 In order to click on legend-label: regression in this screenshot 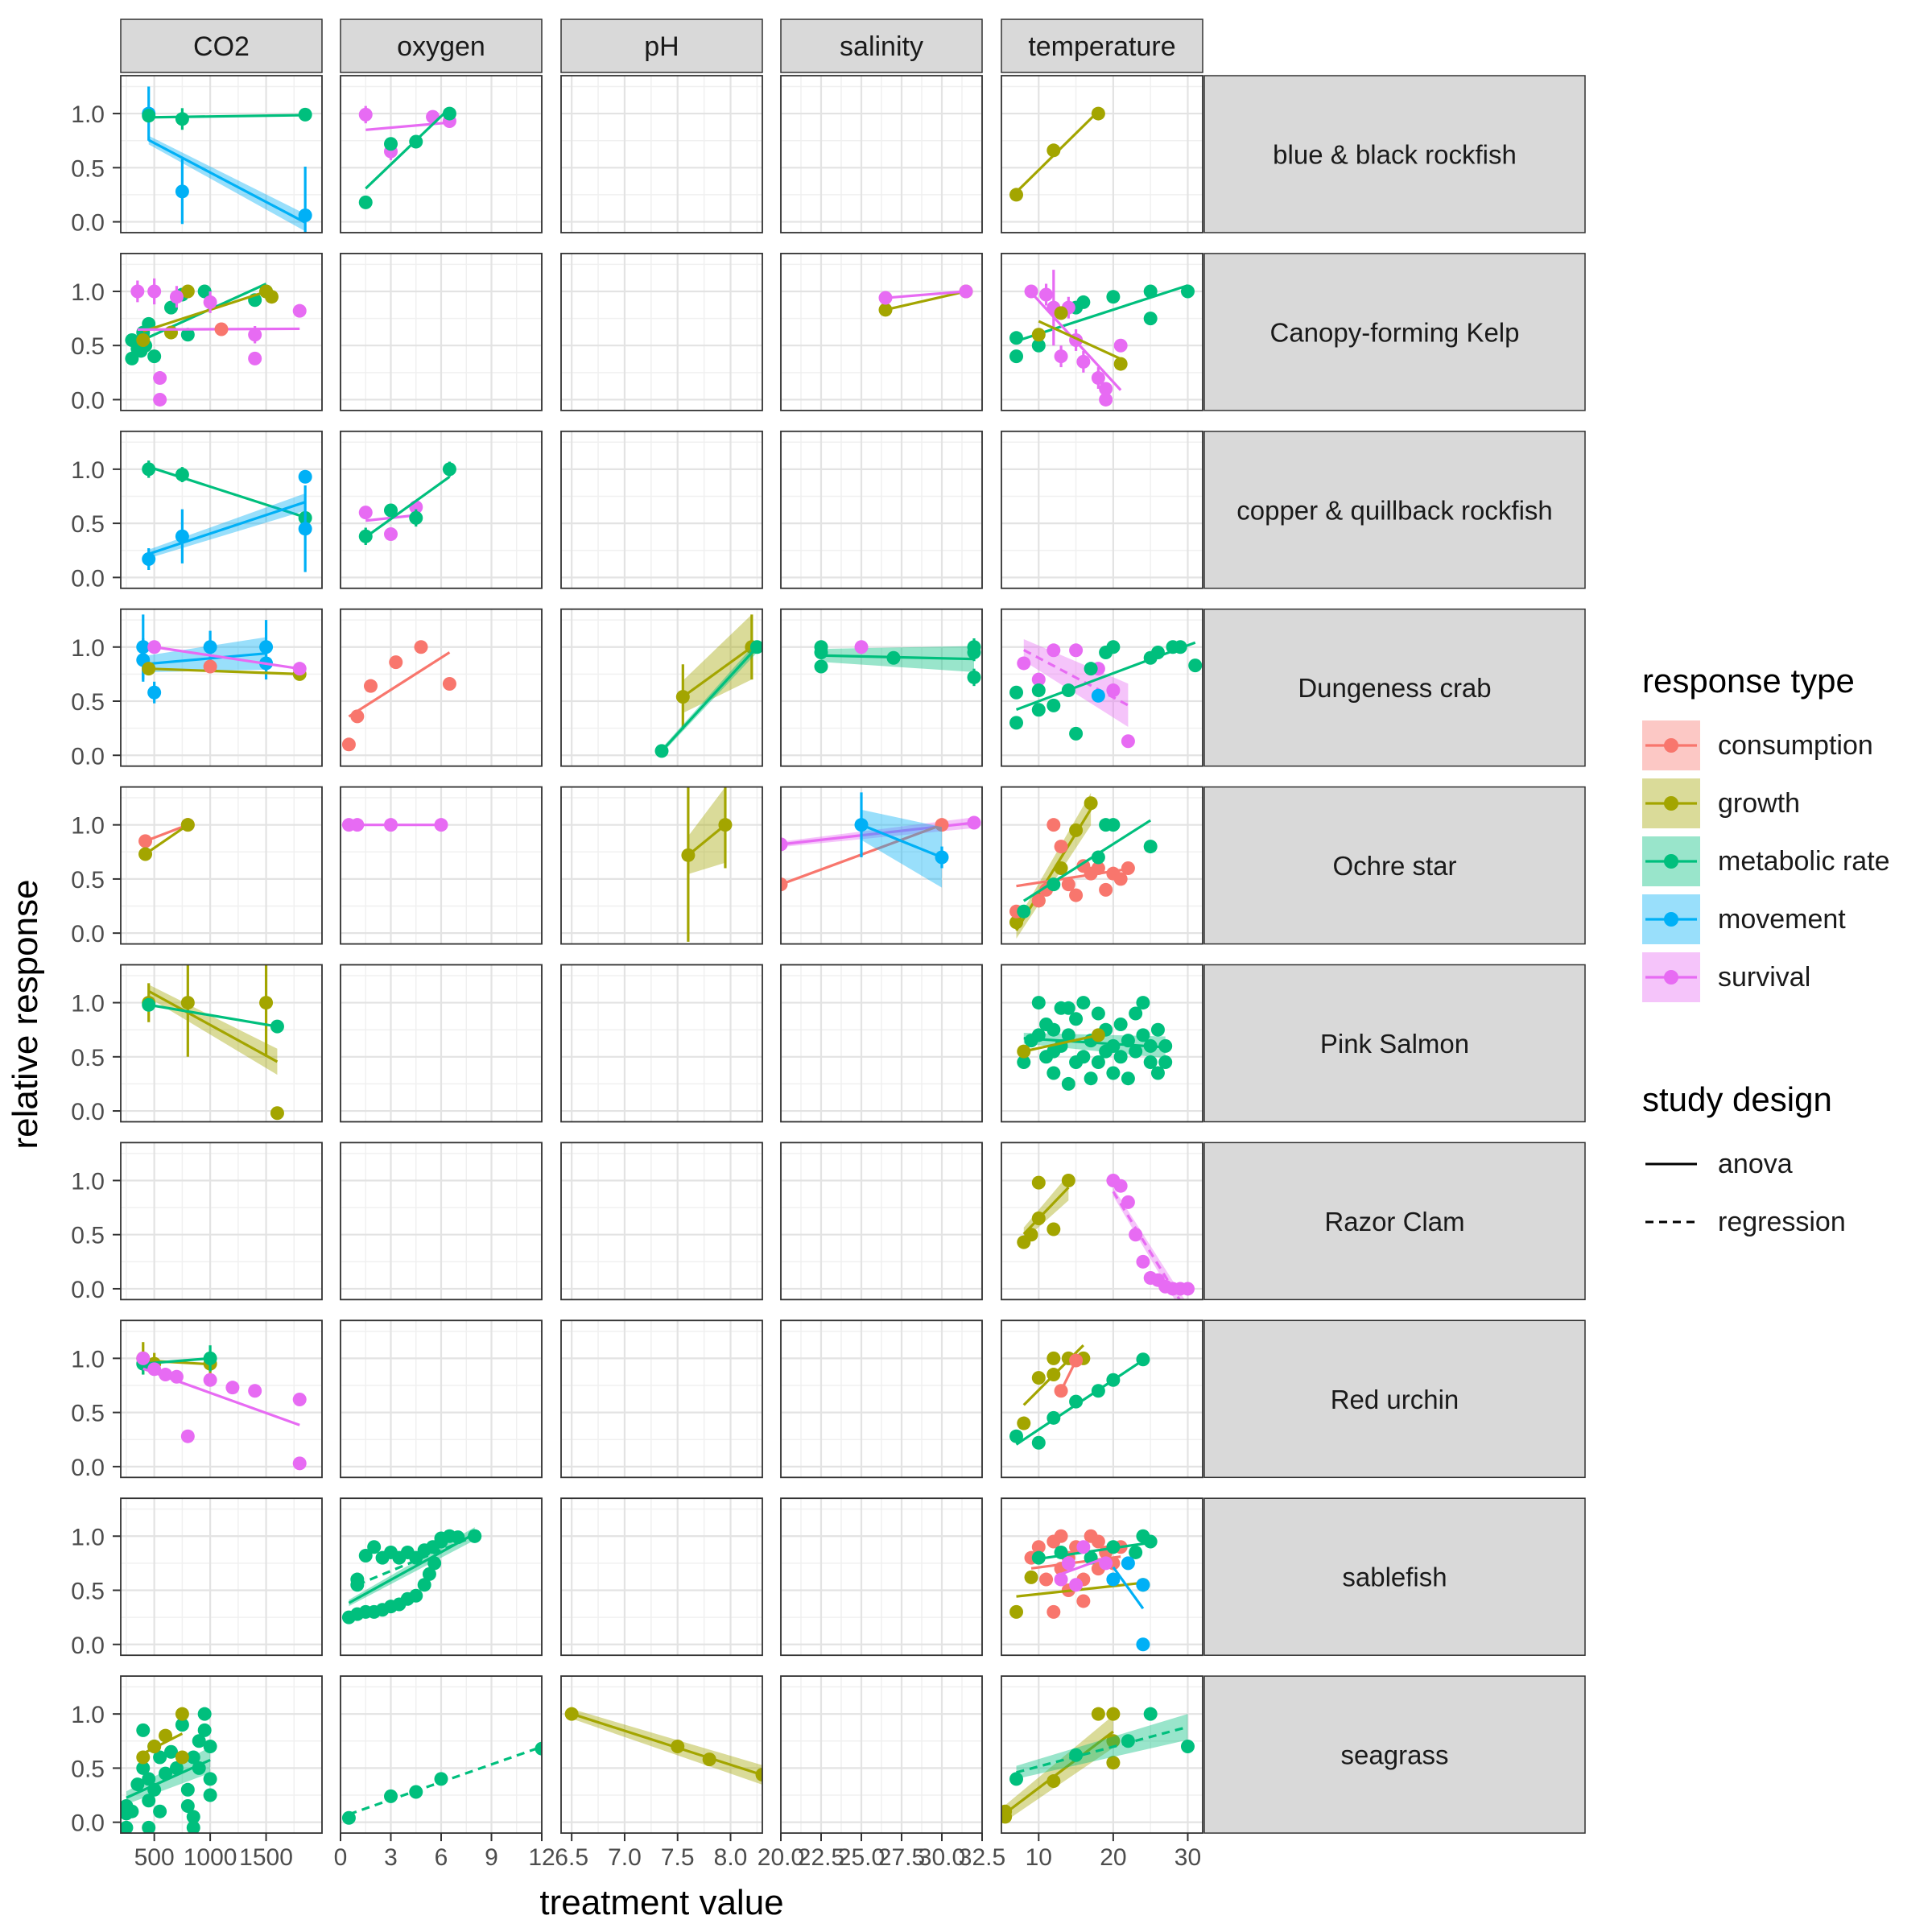, I will do `click(1782, 1222)`.